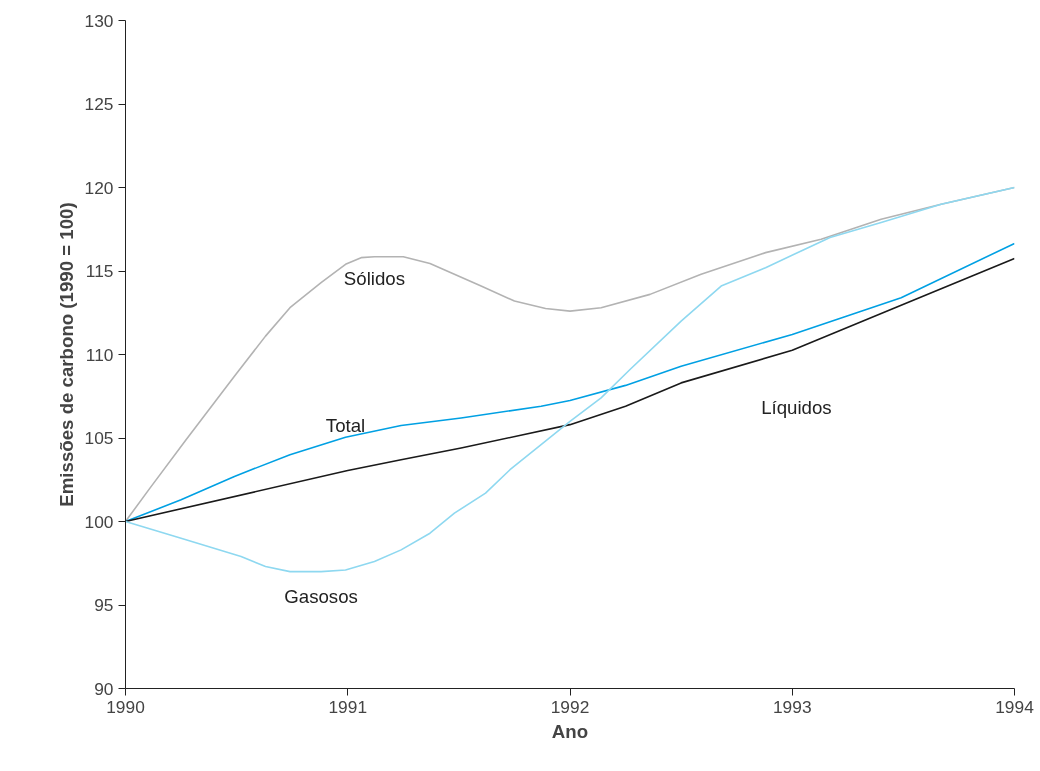 The height and width of the screenshot is (771, 1040). I want to click on y-tick-label: 120, so click(99, 187).